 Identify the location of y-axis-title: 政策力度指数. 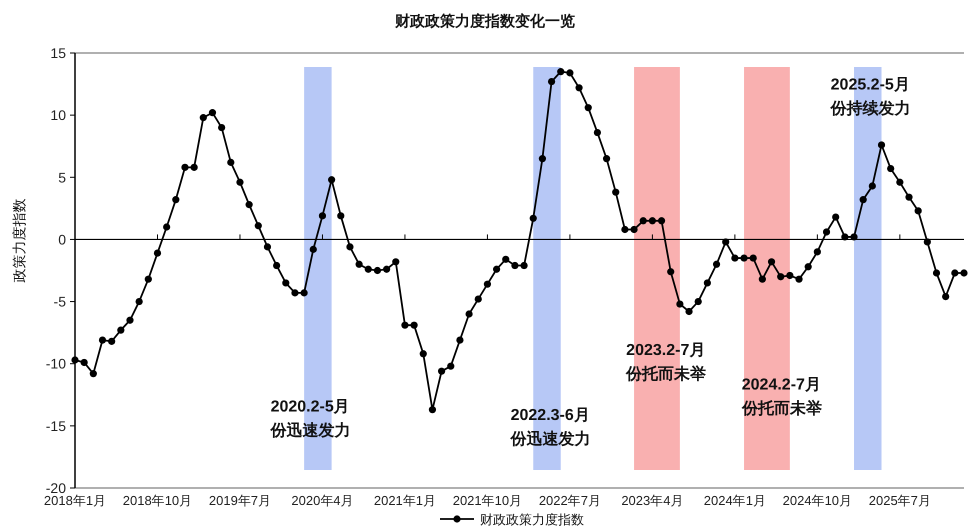
(19, 240).